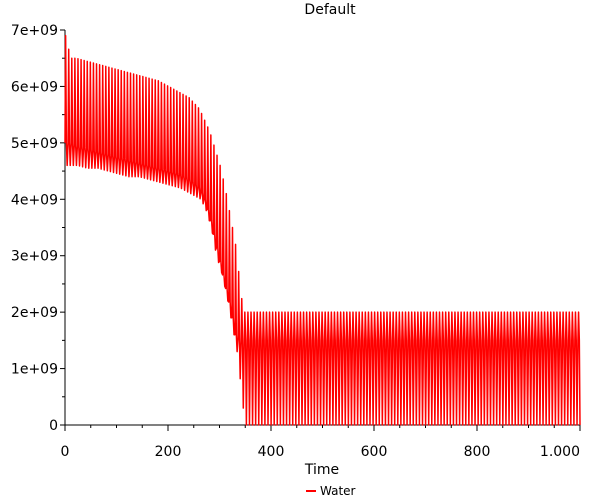 The image size is (600, 500). What do you see at coordinates (271, 452) in the screenshot?
I see `x-tick-label: 400` at bounding box center [271, 452].